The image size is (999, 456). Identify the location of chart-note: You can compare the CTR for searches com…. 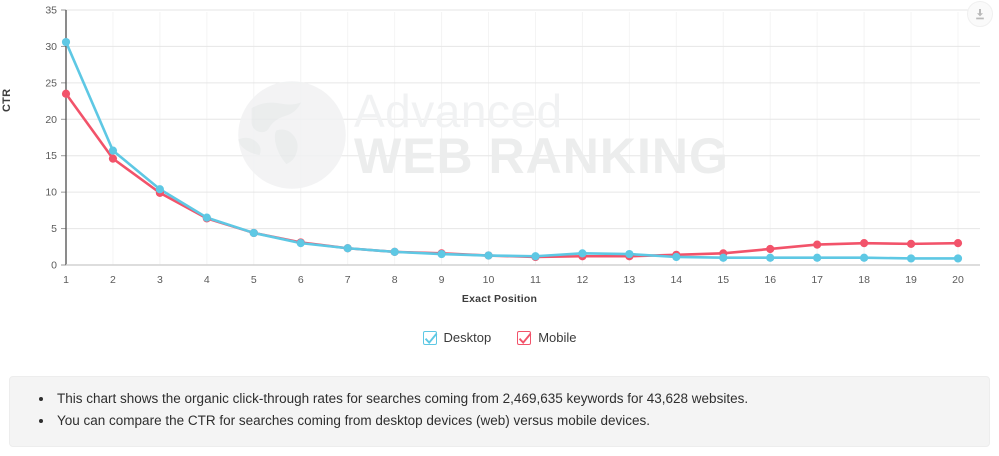
(521, 421).